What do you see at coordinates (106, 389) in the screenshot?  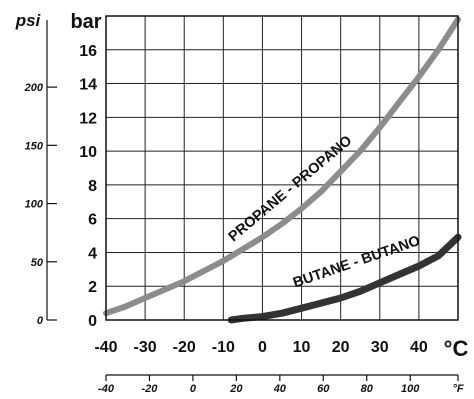 I see `fahrenheit-tick-label: -40` at bounding box center [106, 389].